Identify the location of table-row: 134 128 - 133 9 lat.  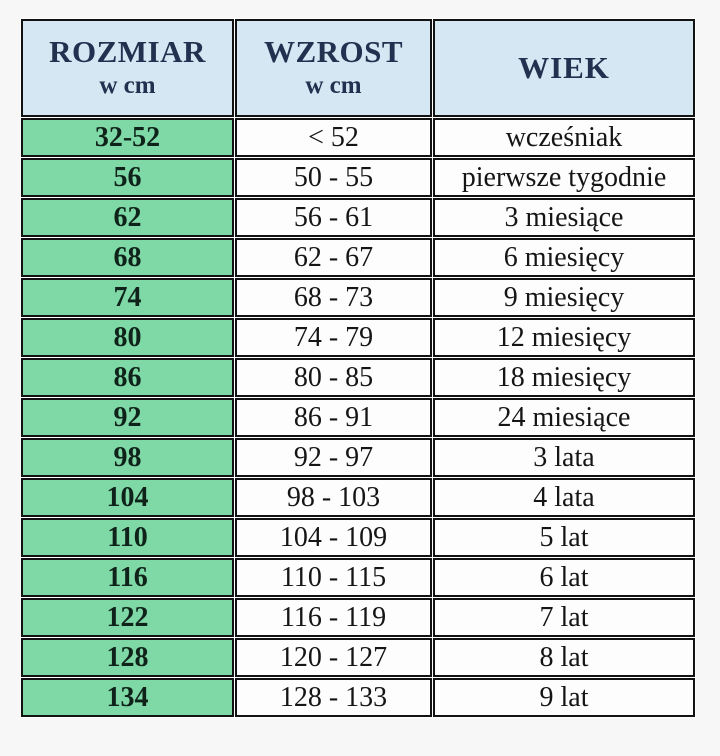
(358, 697).